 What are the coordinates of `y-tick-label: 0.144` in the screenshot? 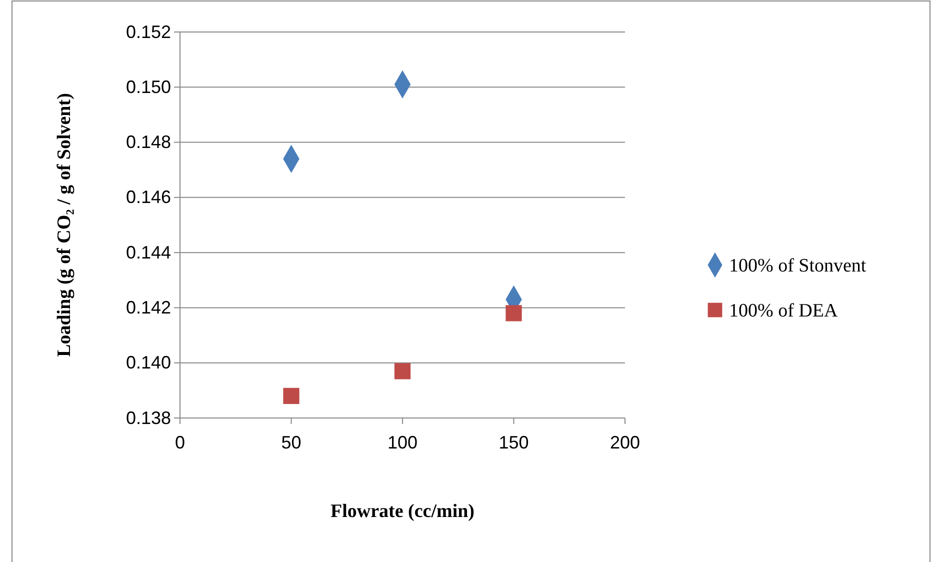 It's located at (148, 252).